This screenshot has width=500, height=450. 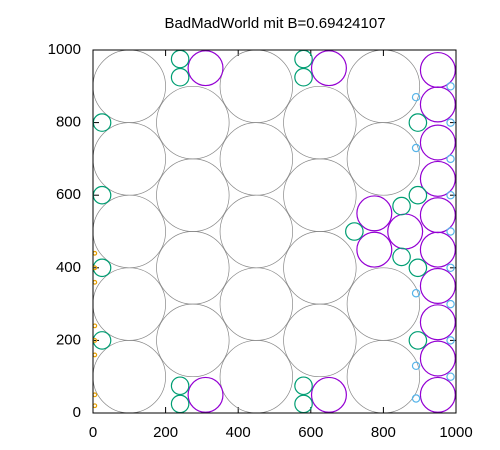 What do you see at coordinates (68, 194) in the screenshot?
I see `y-tick-label: 600` at bounding box center [68, 194].